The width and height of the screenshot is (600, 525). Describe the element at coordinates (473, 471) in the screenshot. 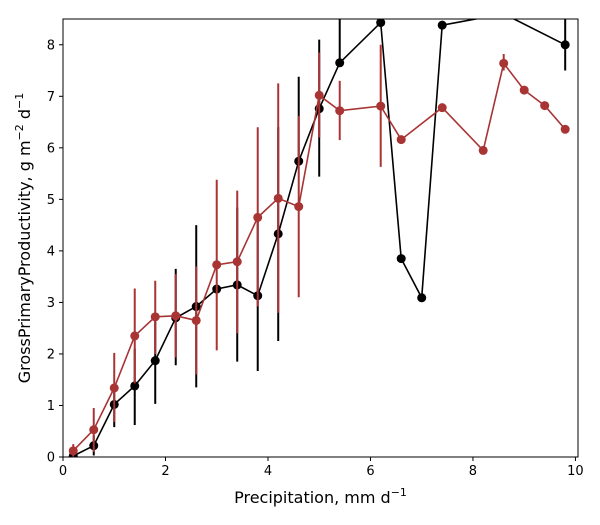

I see `x-tick-label: 8` at that location.